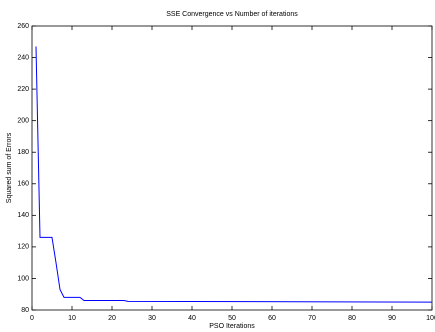 This screenshot has height=332, width=435. I want to click on y-tick-label: 140, so click(23, 215).